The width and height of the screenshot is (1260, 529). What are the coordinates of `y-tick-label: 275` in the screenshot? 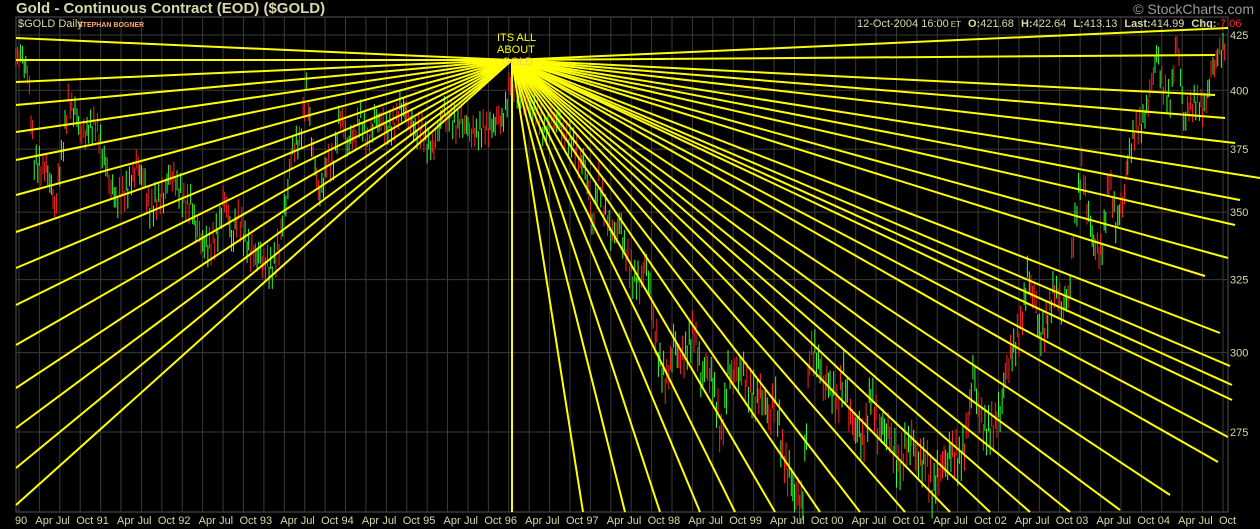 It's located at (1239, 433).